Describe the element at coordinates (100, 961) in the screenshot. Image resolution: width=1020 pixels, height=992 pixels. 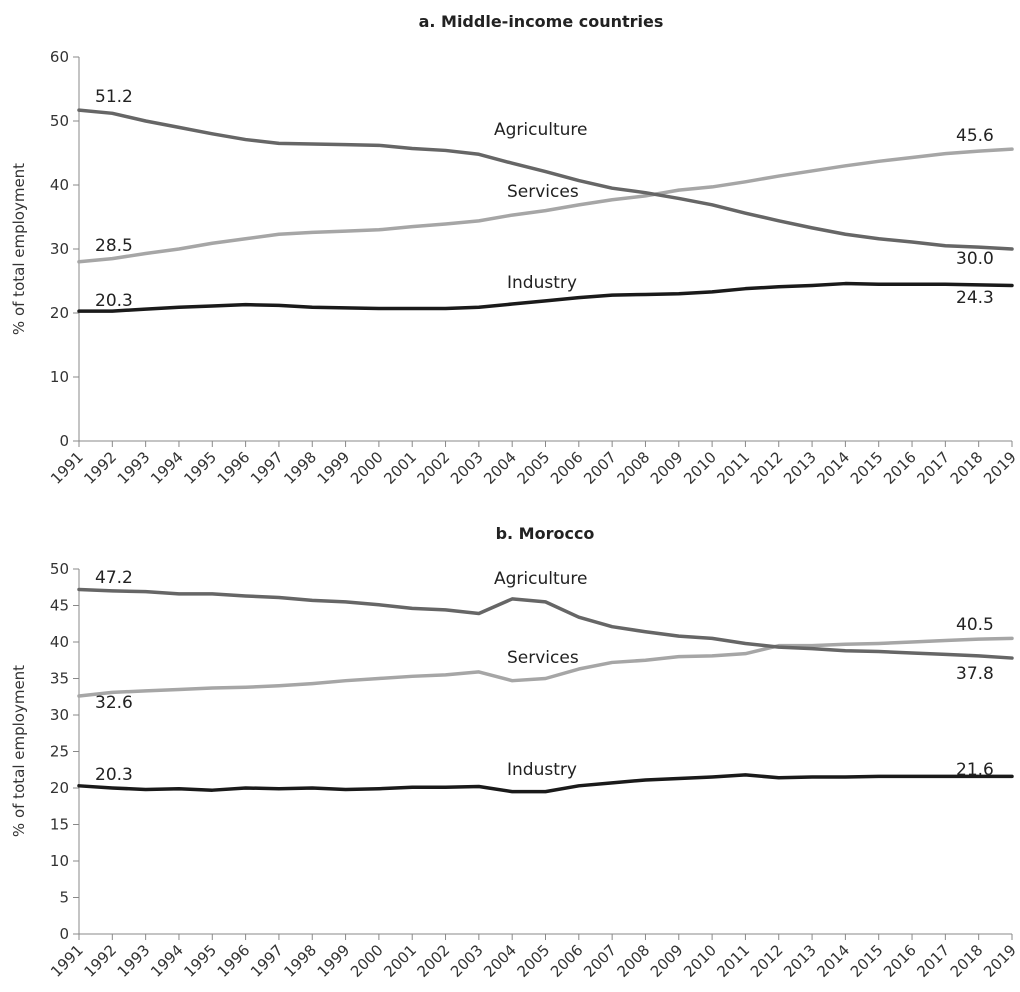
I see `panel-b-x-tick-label: 1992` at that location.